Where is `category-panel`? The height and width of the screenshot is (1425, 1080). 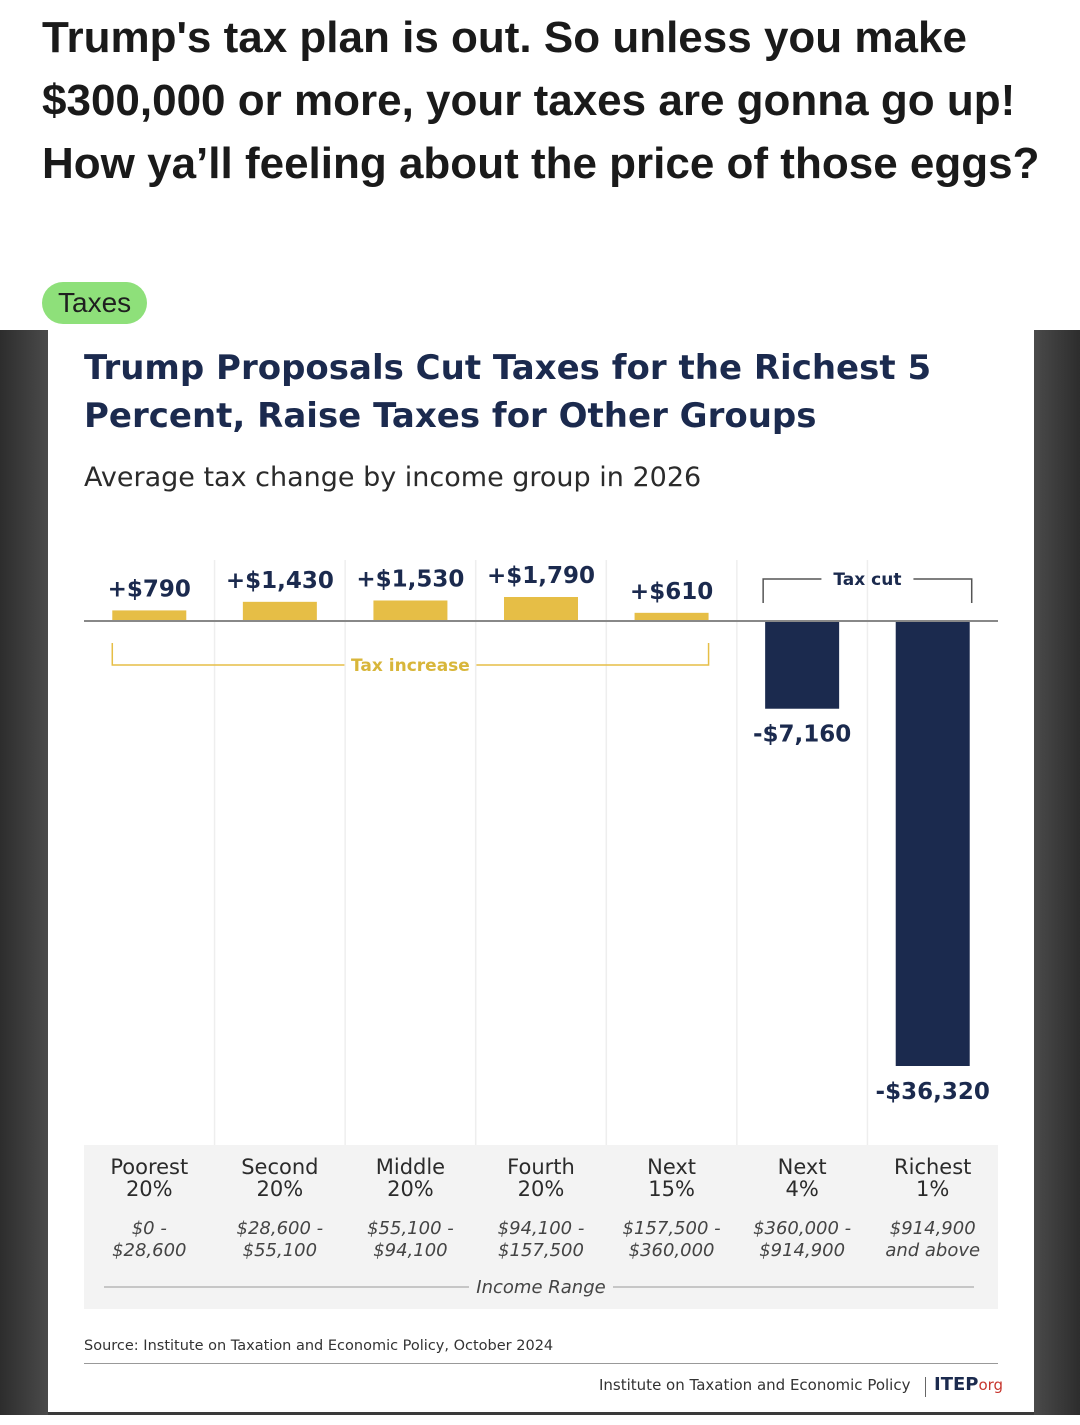 category-panel is located at coordinates (541, 1227).